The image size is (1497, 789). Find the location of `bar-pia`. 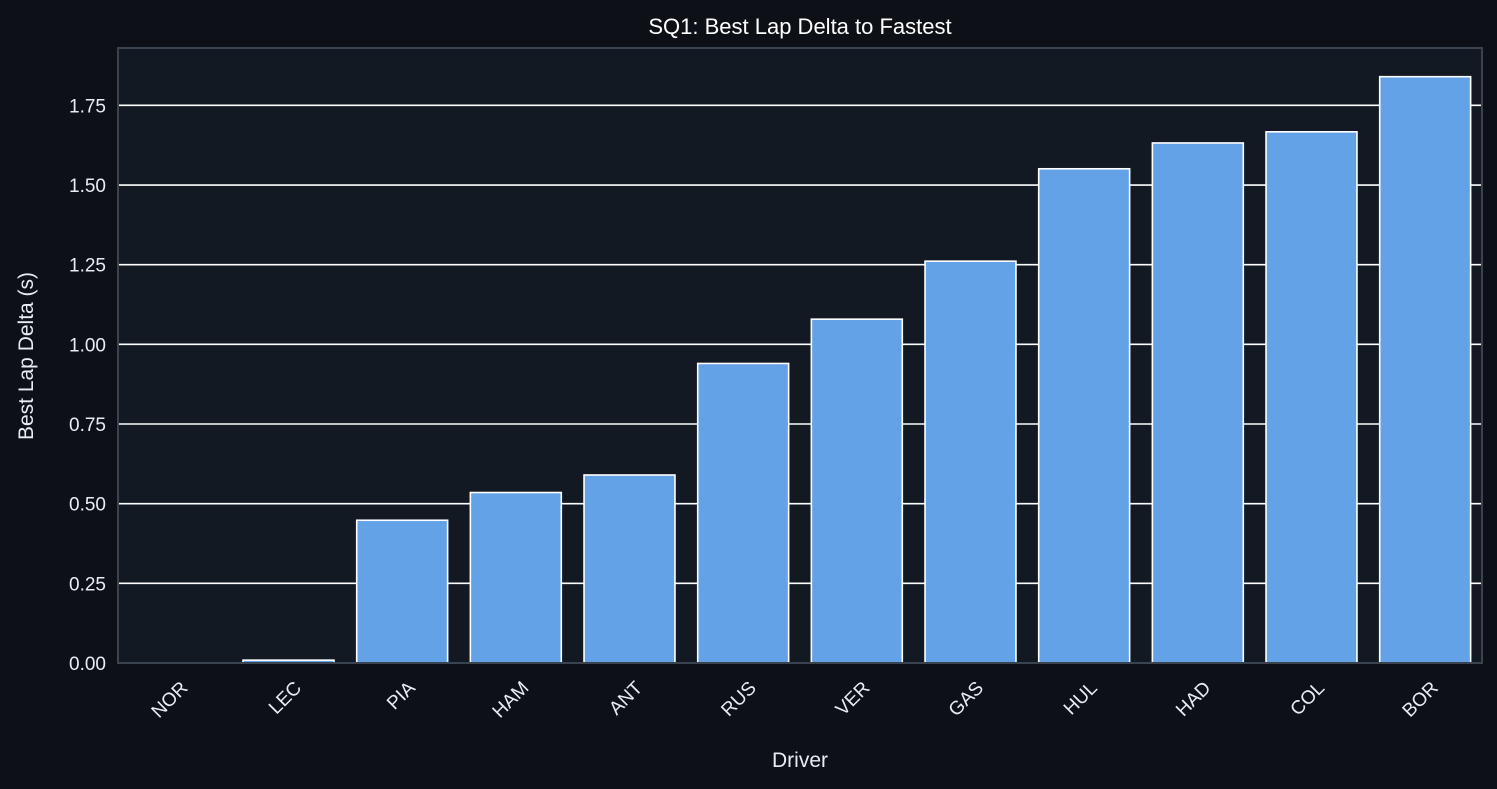

bar-pia is located at coordinates (402, 591).